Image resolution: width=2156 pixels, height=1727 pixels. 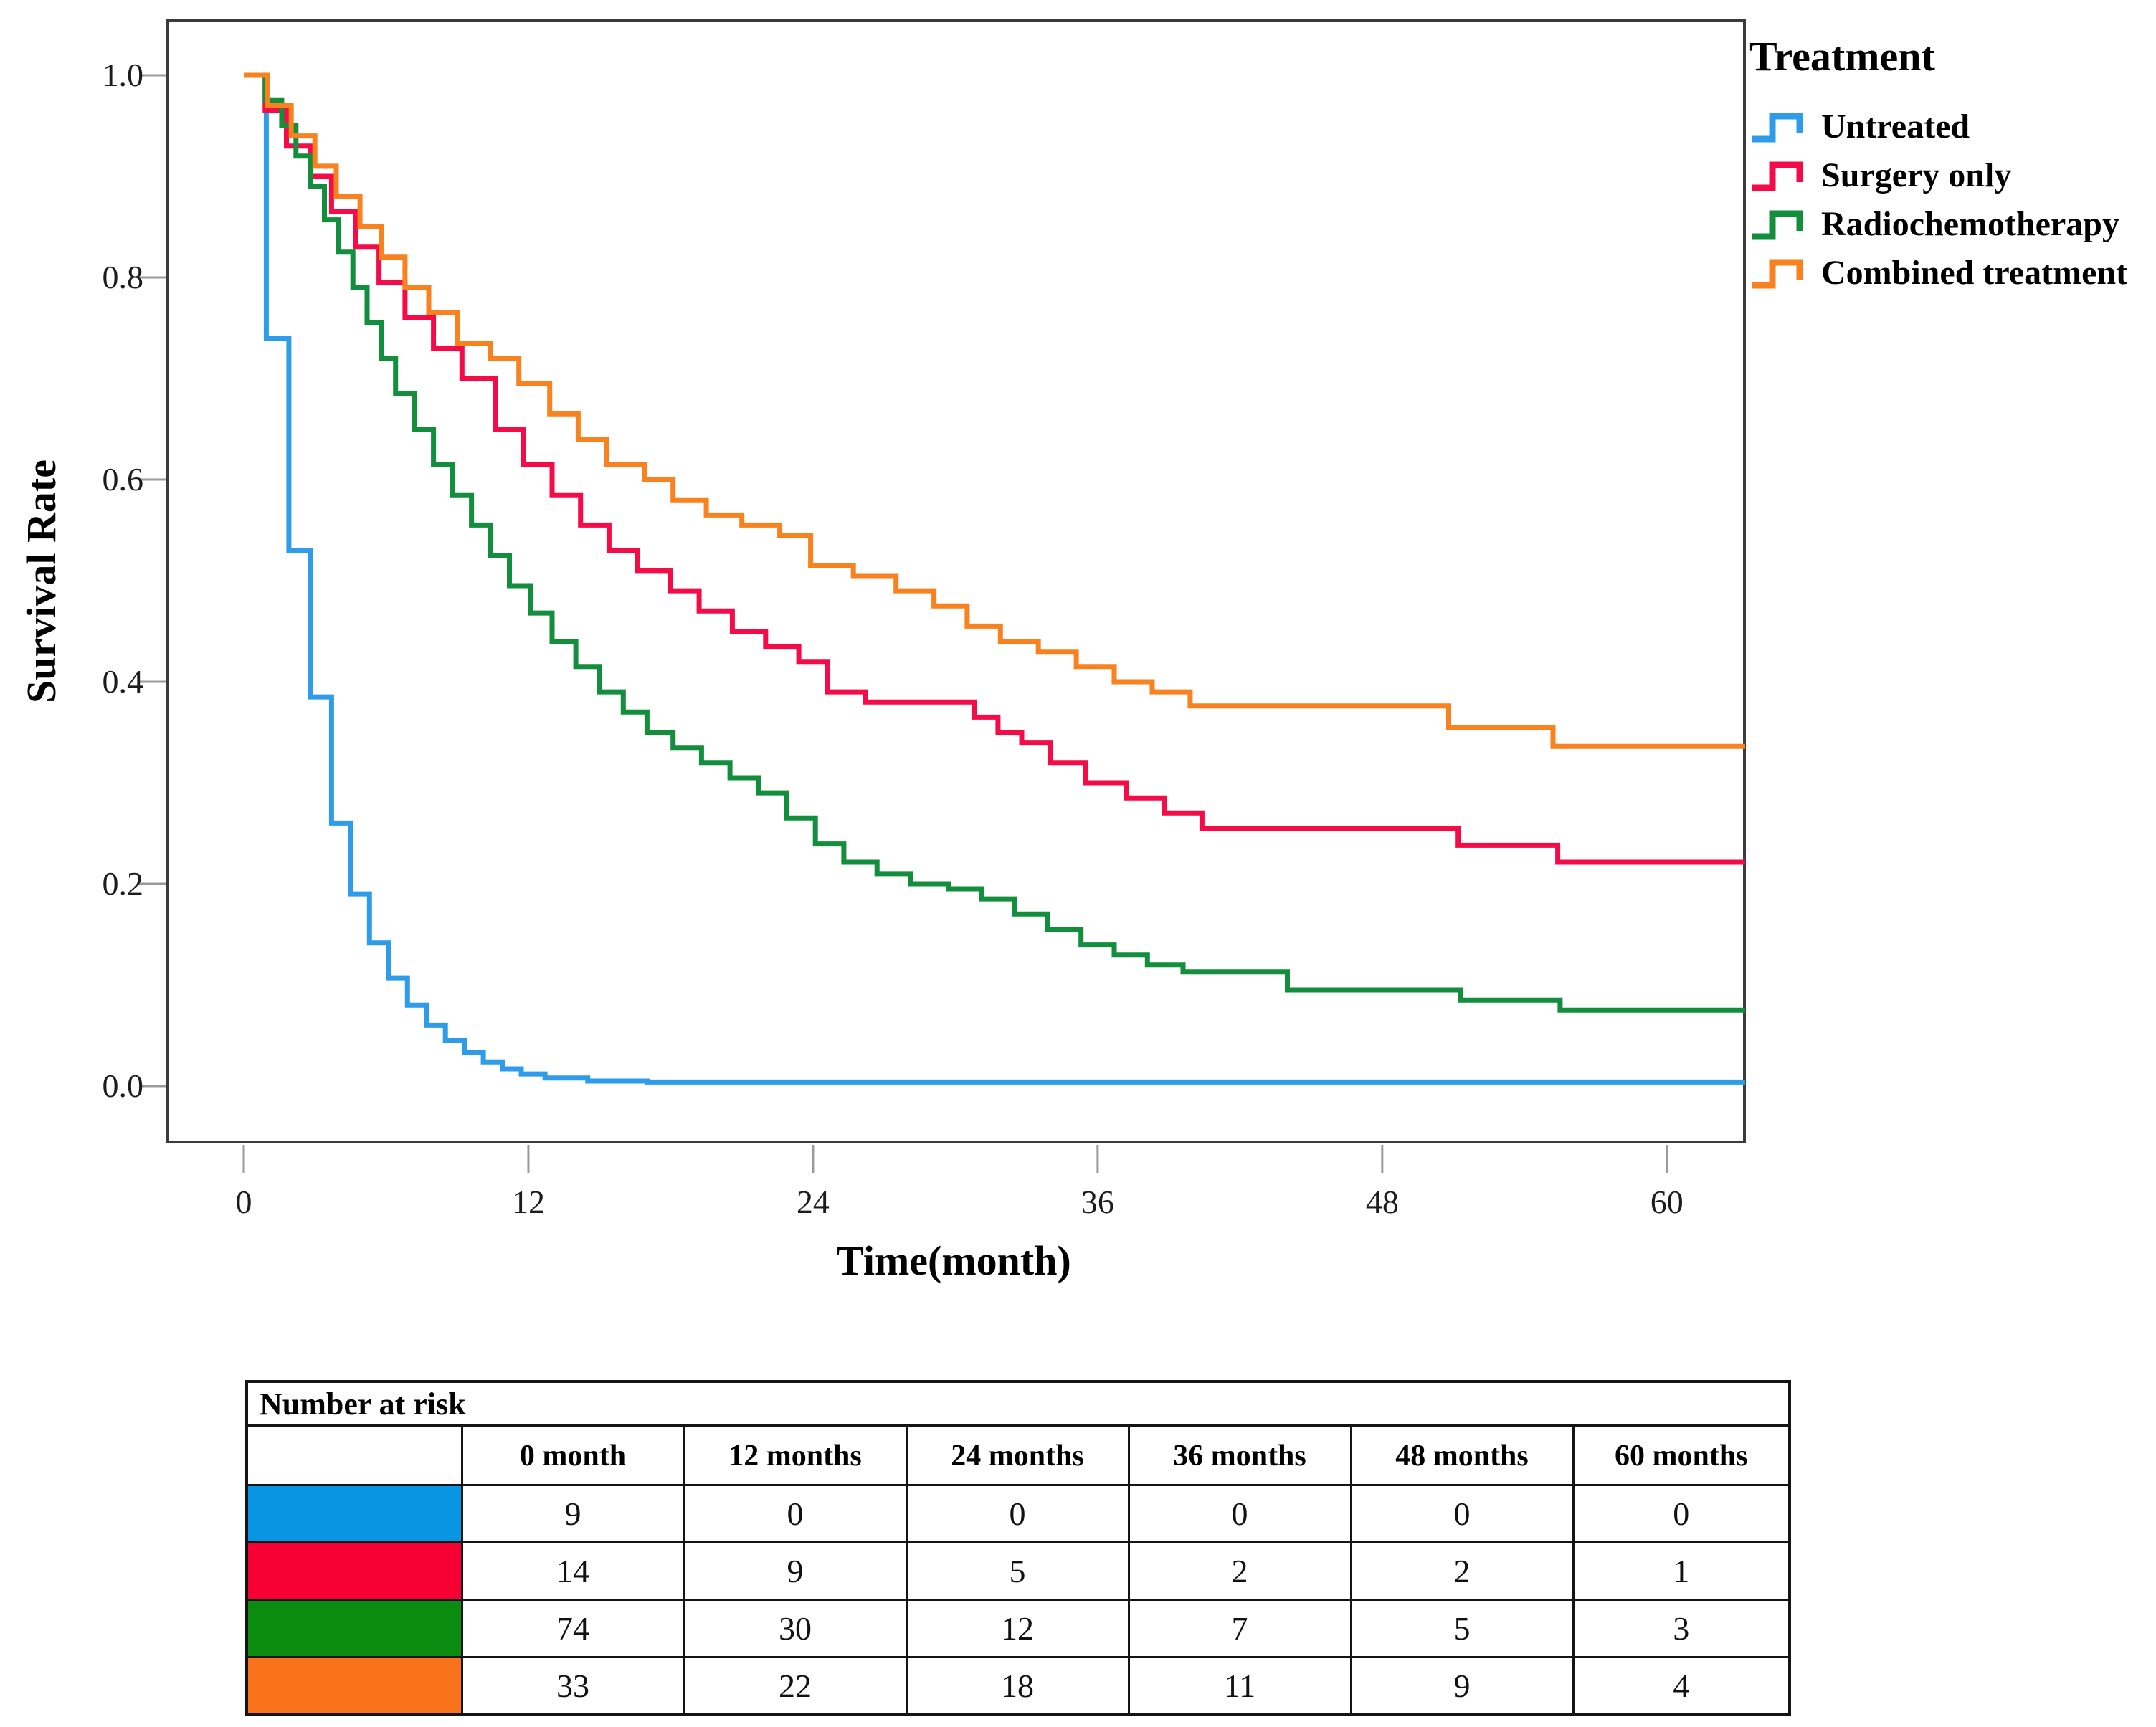 I want to click on risk-header-empty, so click(x=354, y=1455).